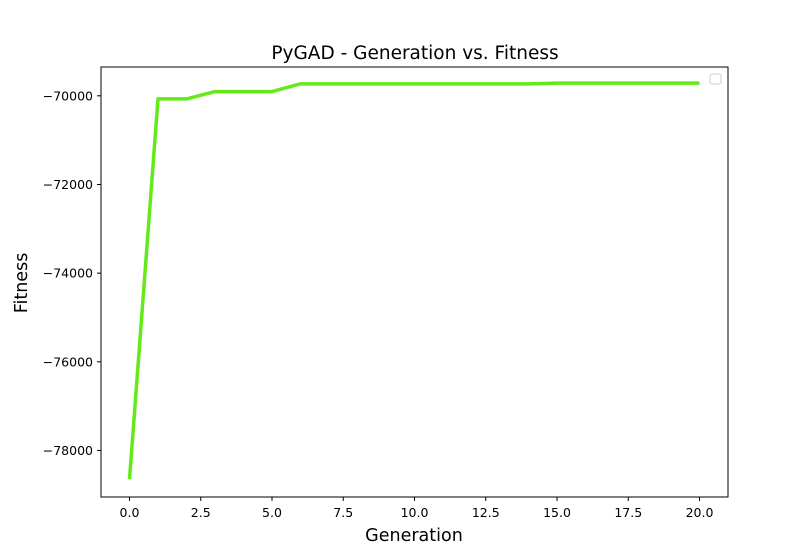 The height and width of the screenshot is (558, 809). I want to click on x-tick-label: 10.0, so click(415, 512).